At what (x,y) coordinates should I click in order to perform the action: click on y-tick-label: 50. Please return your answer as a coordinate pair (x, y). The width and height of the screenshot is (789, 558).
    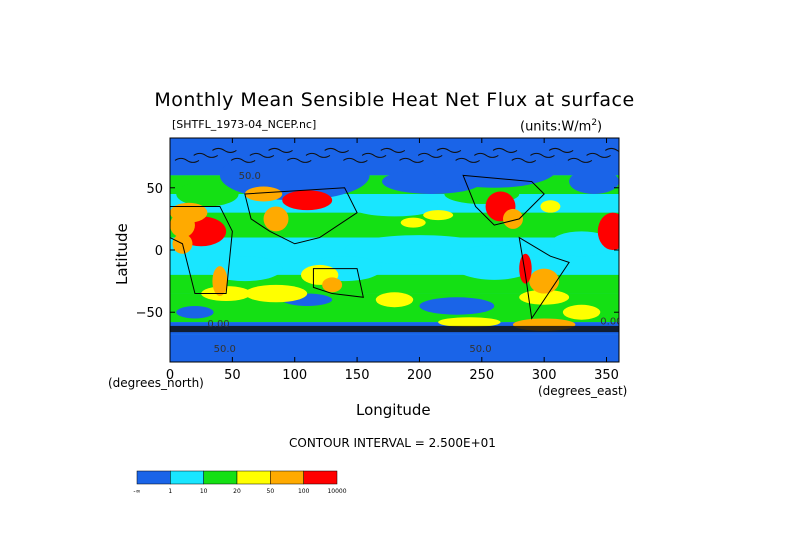
    Looking at the image, I should click on (154, 189).